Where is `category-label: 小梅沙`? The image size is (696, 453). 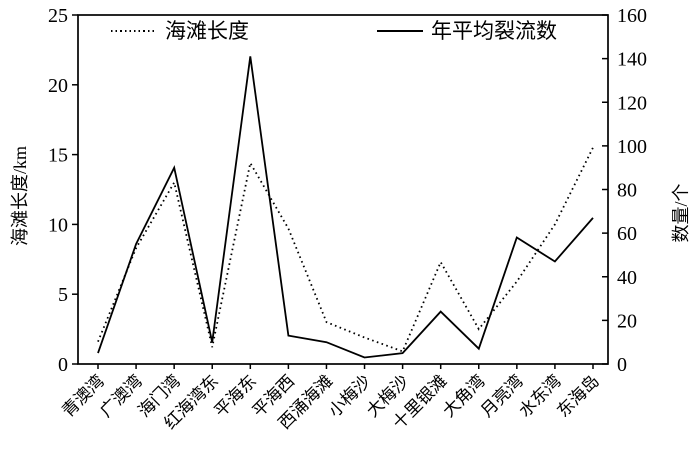
category-label: 小梅沙 is located at coordinates (349, 395).